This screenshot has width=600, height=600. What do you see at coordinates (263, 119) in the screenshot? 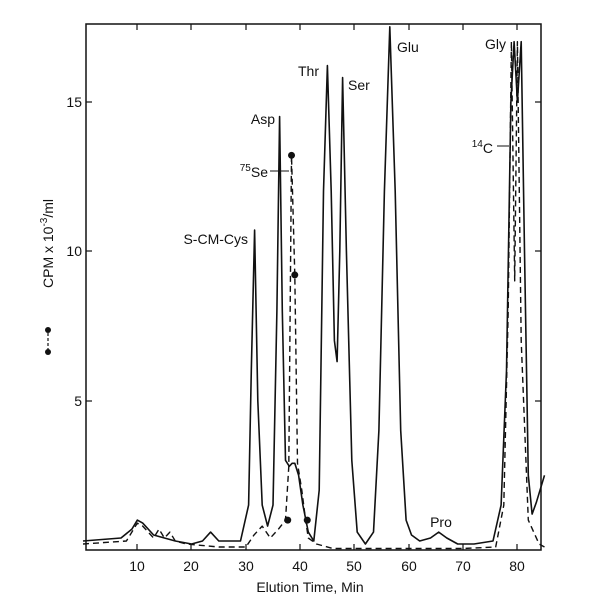
I see `label-asp: Asp` at bounding box center [263, 119].